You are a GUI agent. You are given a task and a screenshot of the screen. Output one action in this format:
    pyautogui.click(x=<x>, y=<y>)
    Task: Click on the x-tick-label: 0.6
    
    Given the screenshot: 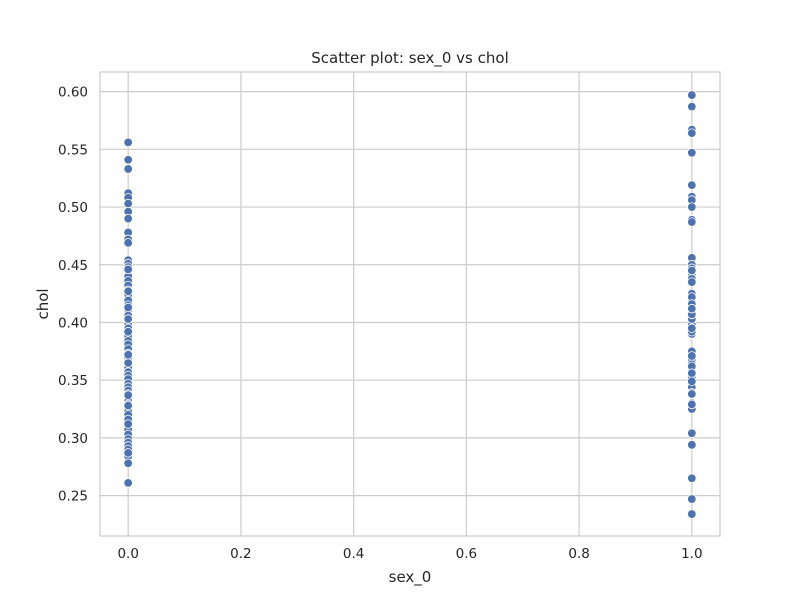 What is the action you would take?
    pyautogui.click(x=466, y=554)
    